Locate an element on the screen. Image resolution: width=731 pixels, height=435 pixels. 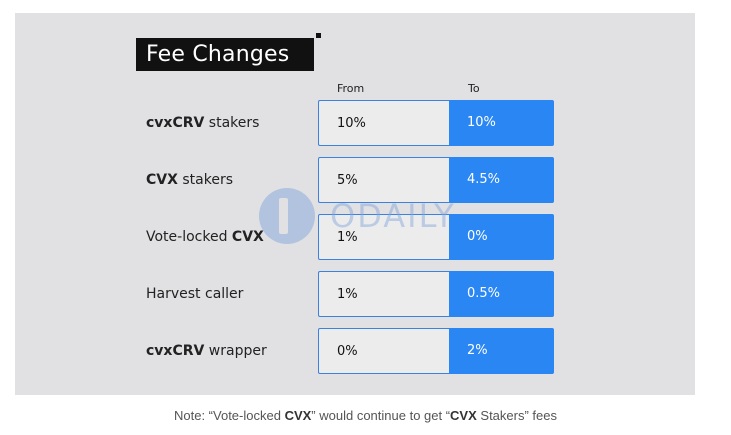
panel-title: Fee Changes is located at coordinates (224, 54).